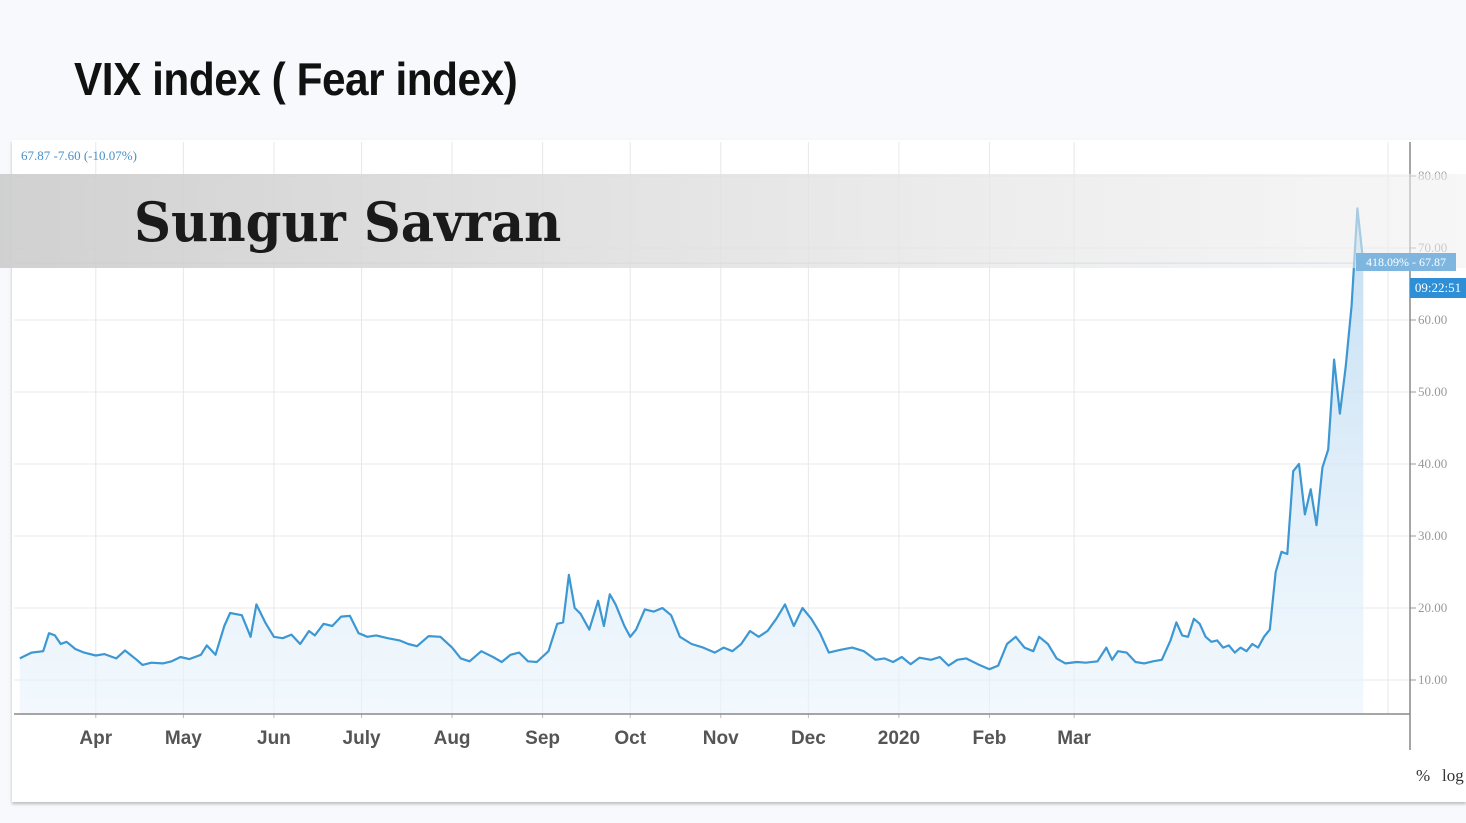 Image resolution: width=1466 pixels, height=823 pixels. Describe the element at coordinates (1432, 607) in the screenshot. I see `y-tick-label: 20.00` at that location.